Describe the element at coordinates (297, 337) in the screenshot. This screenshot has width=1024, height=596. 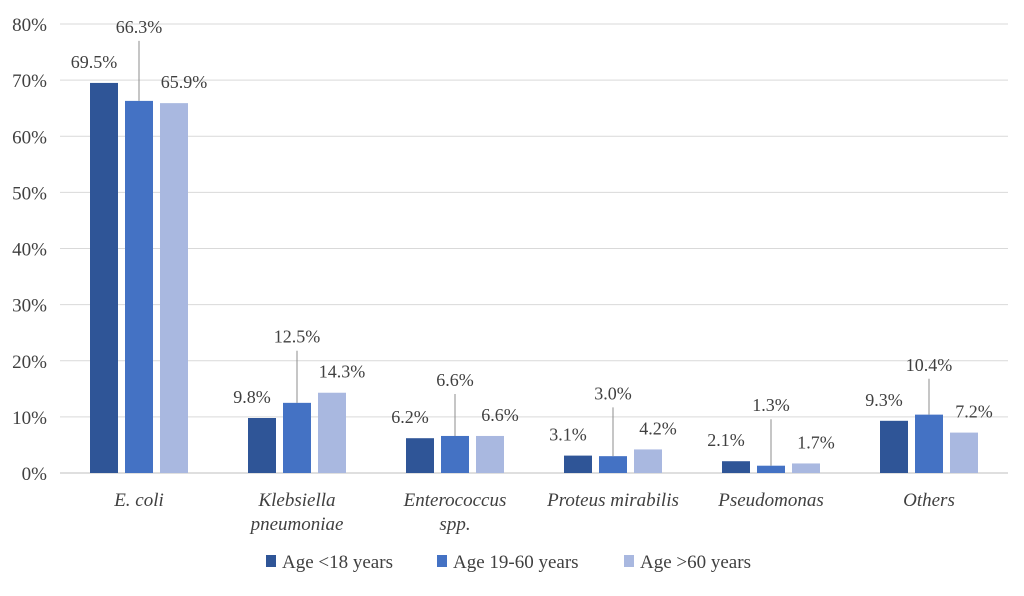
I see `data-label: 12.5%` at that location.